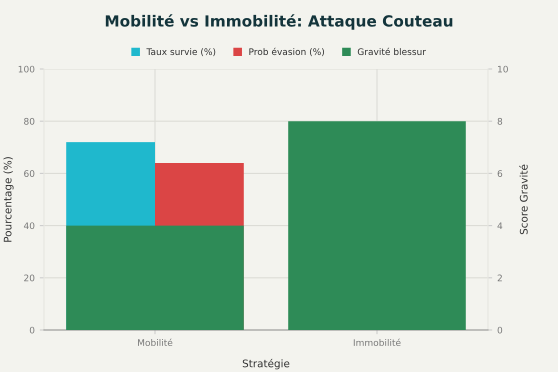  What do you see at coordinates (392, 52) in the screenshot?
I see `legend-label: Gravité blessur` at bounding box center [392, 52].